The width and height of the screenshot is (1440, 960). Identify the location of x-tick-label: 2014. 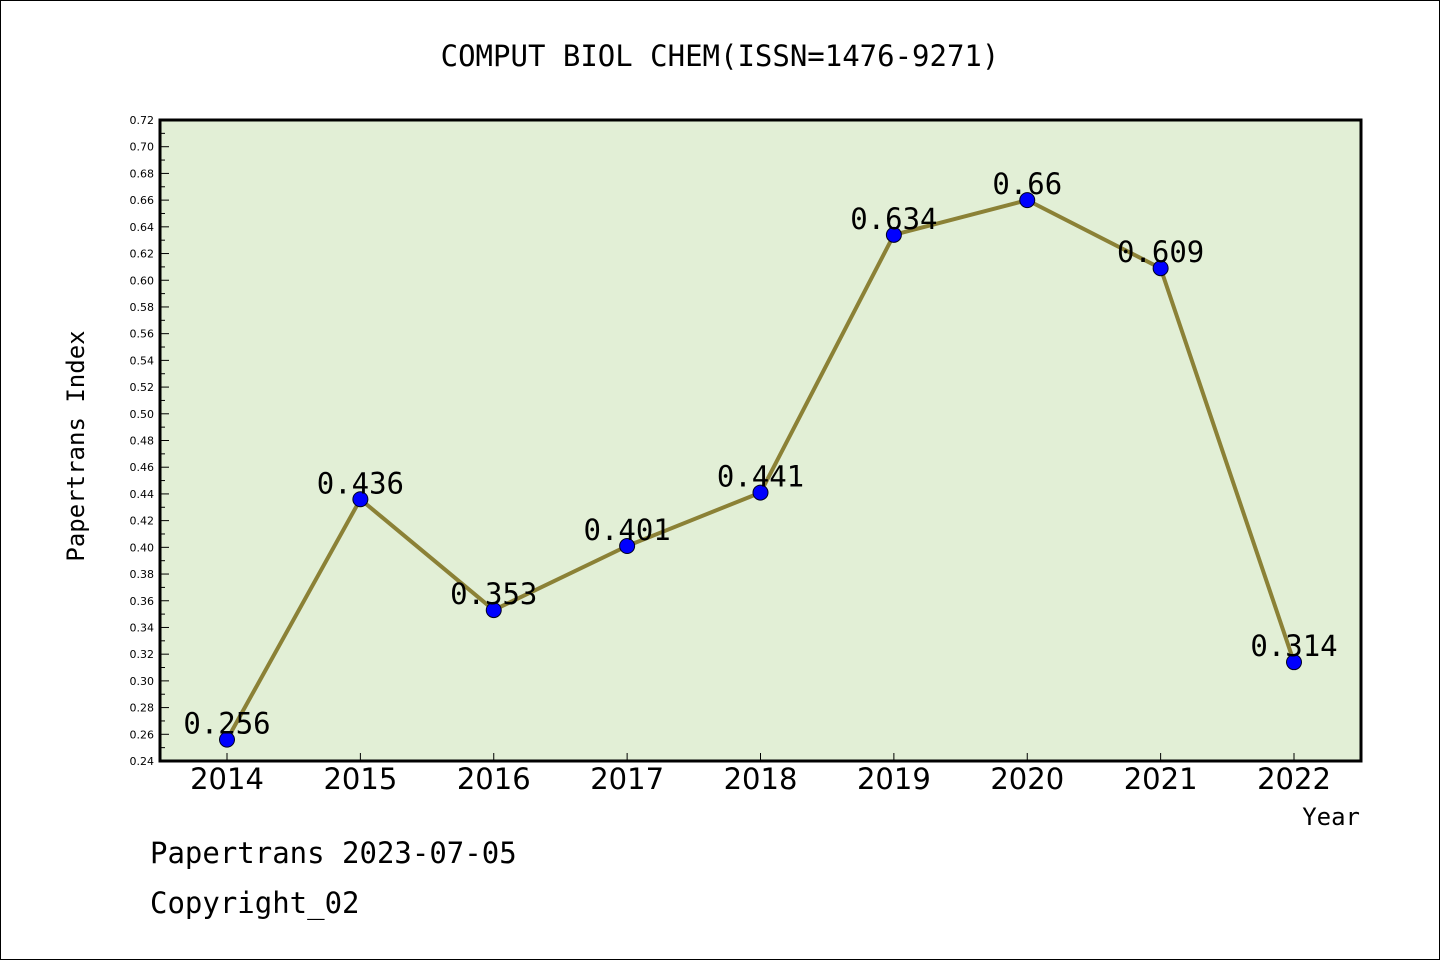
(227, 779).